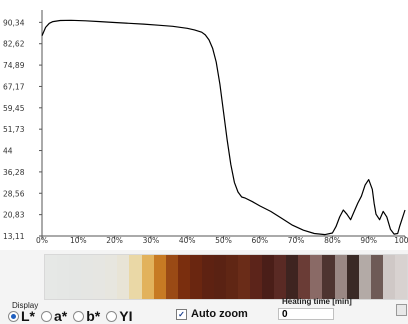 Image resolution: width=408 pixels, height=324 pixels. I want to click on autozoom-checkbox-row: ✓ Auto zoom, so click(212, 314).